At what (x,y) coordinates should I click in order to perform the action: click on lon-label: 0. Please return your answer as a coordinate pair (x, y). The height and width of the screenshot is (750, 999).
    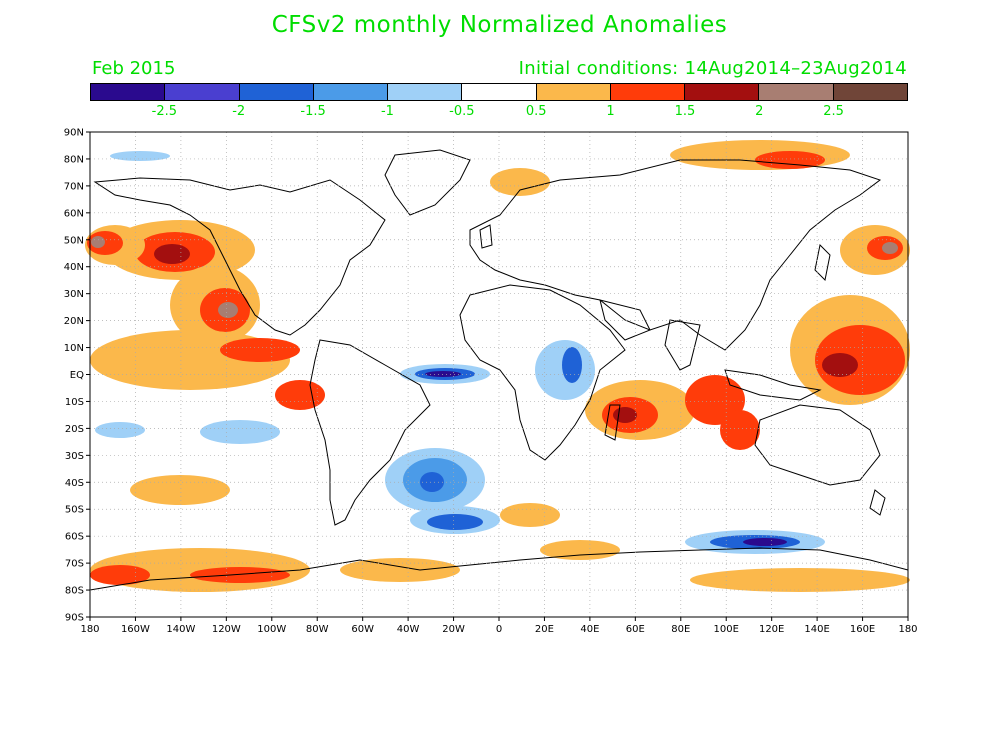
    Looking at the image, I should click on (499, 629).